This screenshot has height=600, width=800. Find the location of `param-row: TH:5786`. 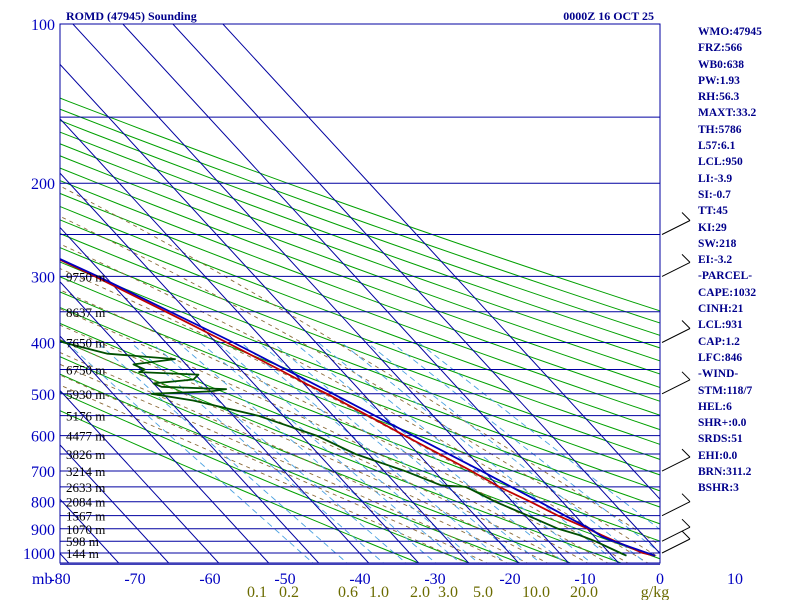

param-row: TH:5786 is located at coordinates (720, 129).